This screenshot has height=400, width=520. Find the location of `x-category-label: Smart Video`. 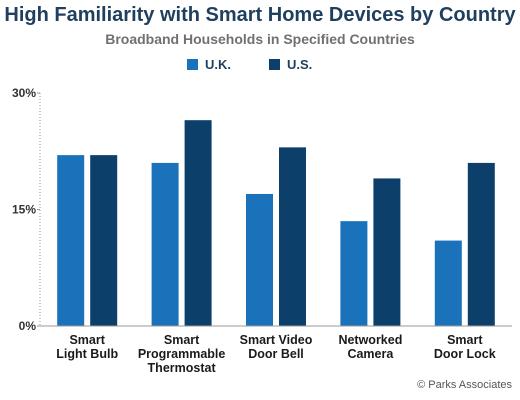

x-category-label: Smart Video is located at coordinates (276, 340).